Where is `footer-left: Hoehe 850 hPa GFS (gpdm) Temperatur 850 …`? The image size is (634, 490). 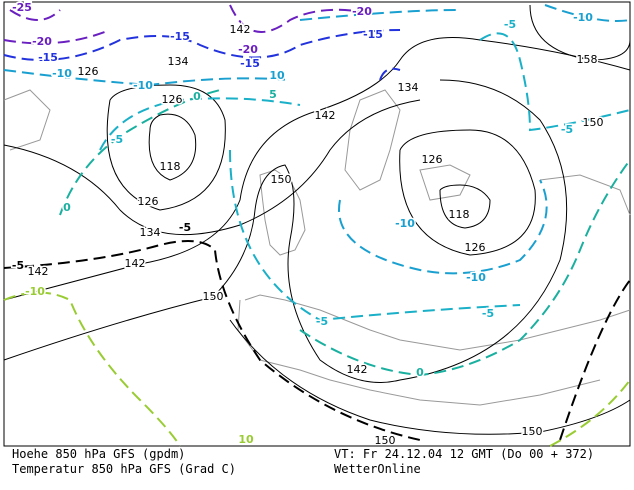
footer-left: Hoehe 850 hPa GFS (gpdm) Temperatur 850 … is located at coordinates (124, 462).